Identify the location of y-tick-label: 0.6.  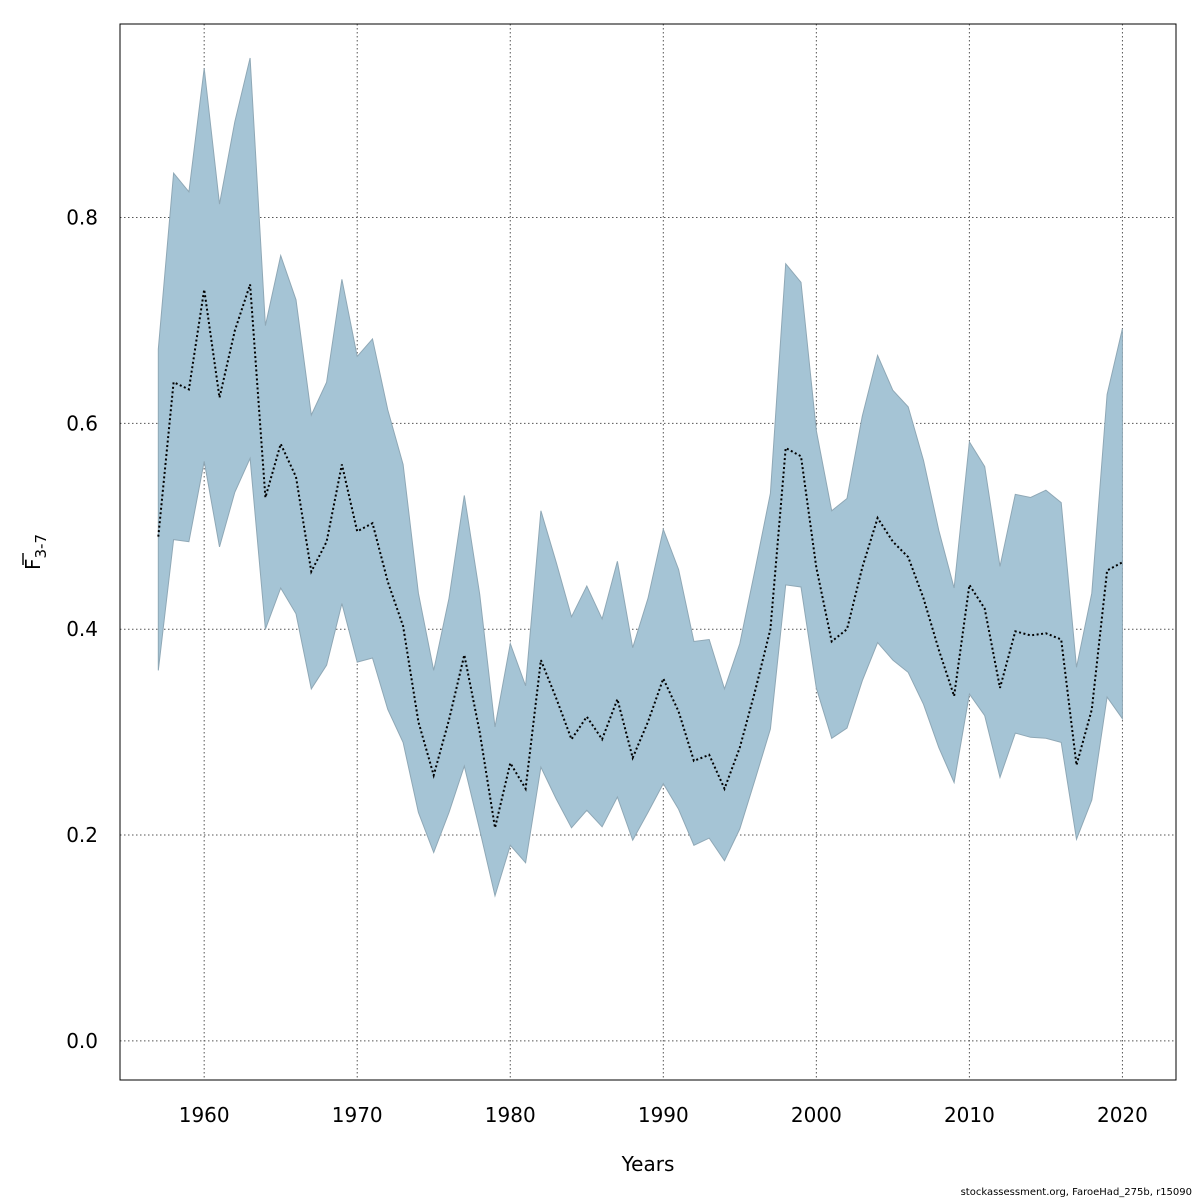
(82, 423).